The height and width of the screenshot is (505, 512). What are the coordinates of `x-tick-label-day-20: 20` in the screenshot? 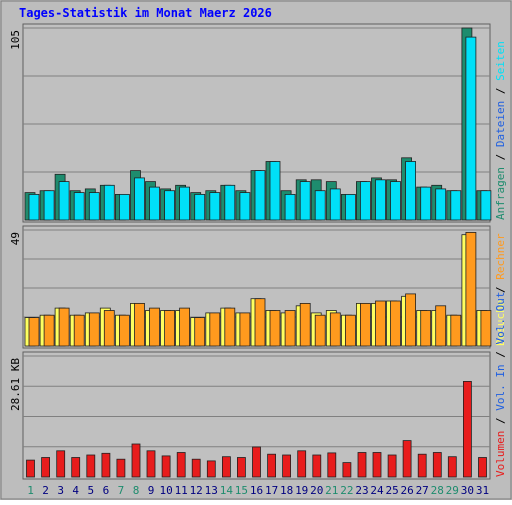 It's located at (316, 490).